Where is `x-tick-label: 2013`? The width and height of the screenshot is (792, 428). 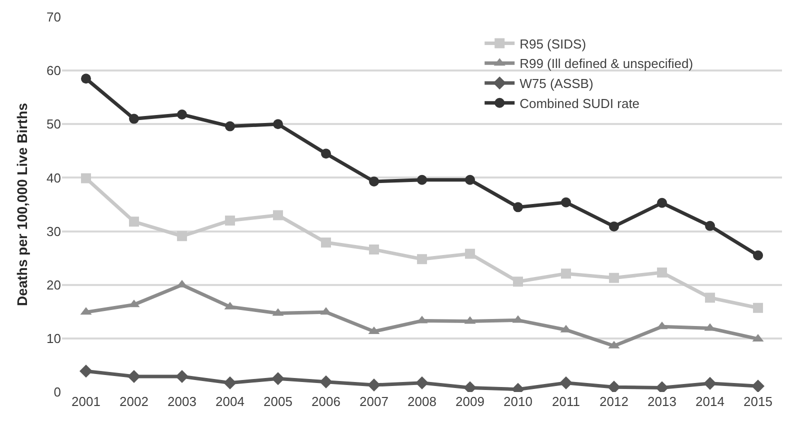
x-tick-label: 2013 is located at coordinates (662, 401).